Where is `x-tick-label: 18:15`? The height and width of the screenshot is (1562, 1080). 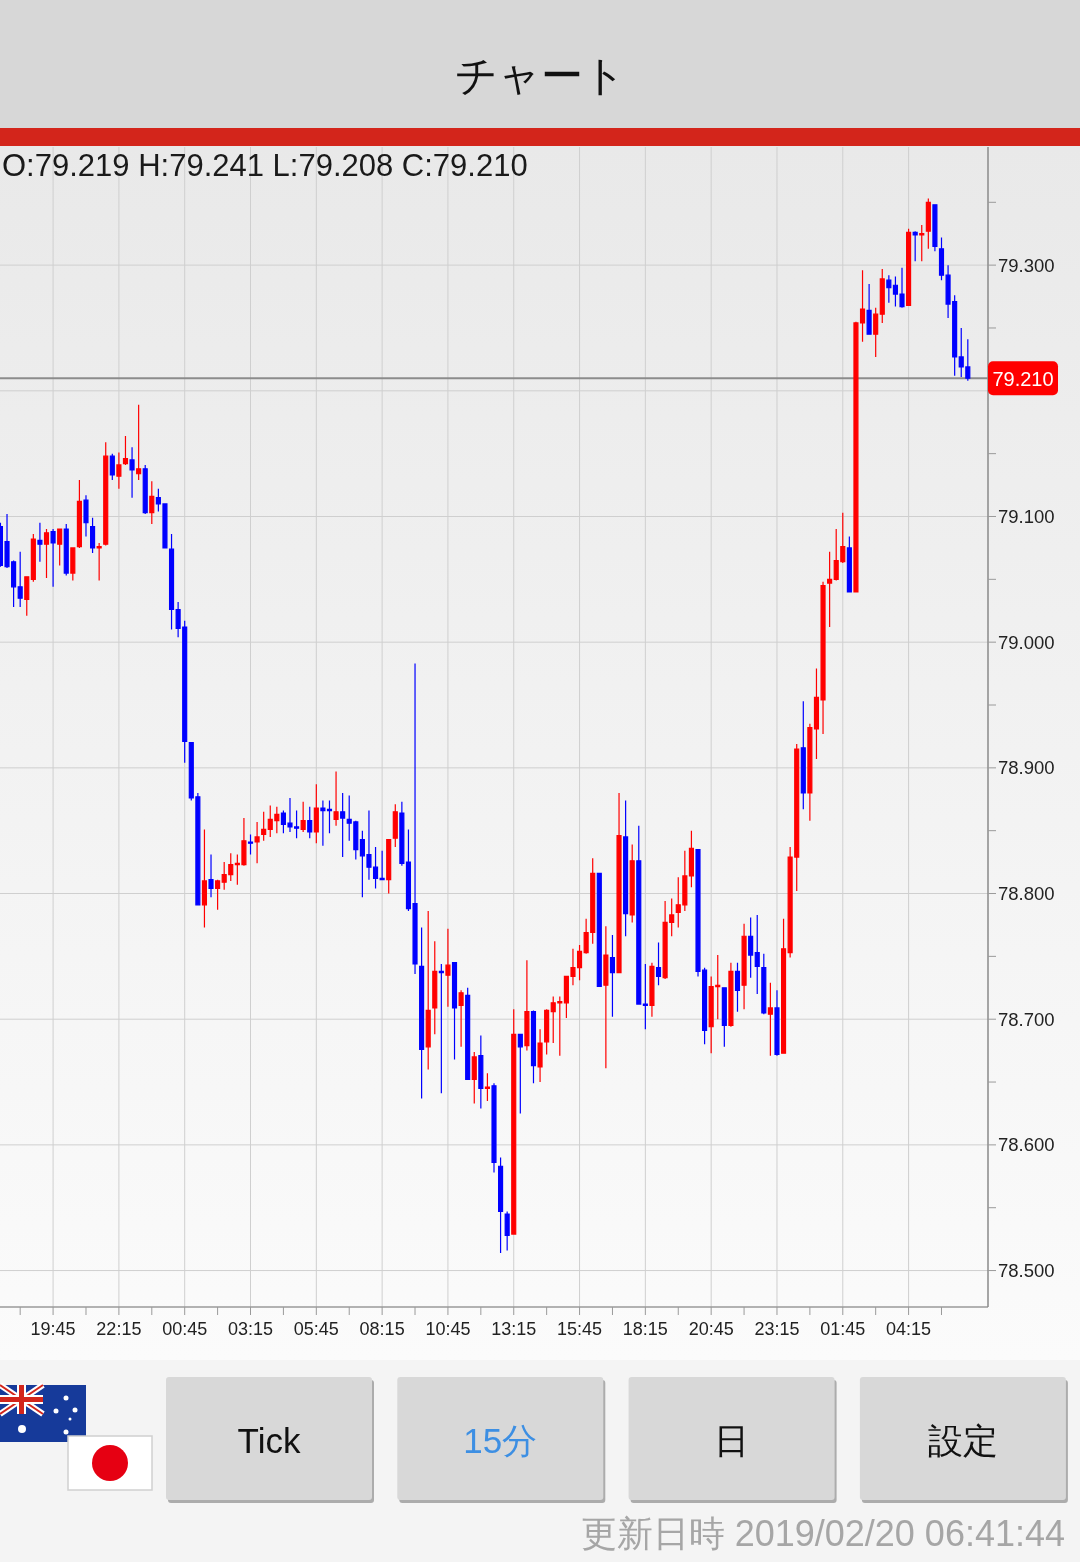
x-tick-label: 18:15 is located at coordinates (645, 1329).